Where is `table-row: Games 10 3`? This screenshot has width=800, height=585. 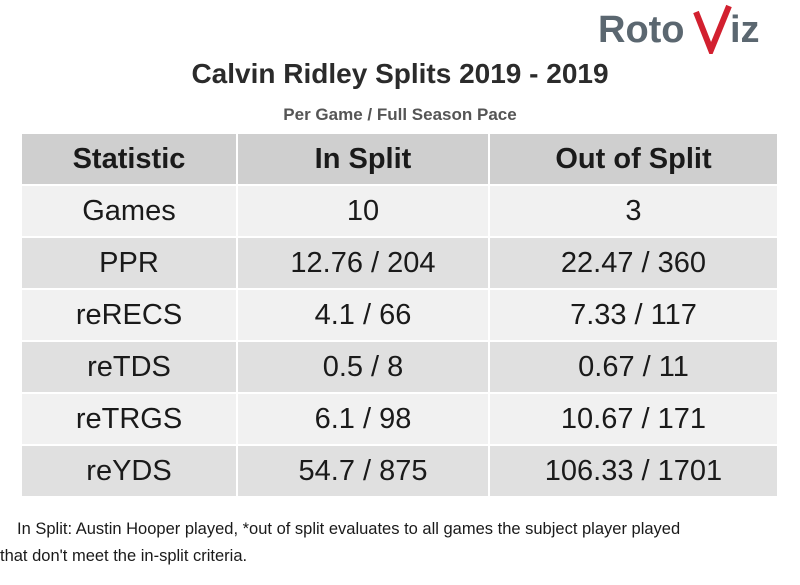 table-row: Games 10 3 is located at coordinates (399, 211).